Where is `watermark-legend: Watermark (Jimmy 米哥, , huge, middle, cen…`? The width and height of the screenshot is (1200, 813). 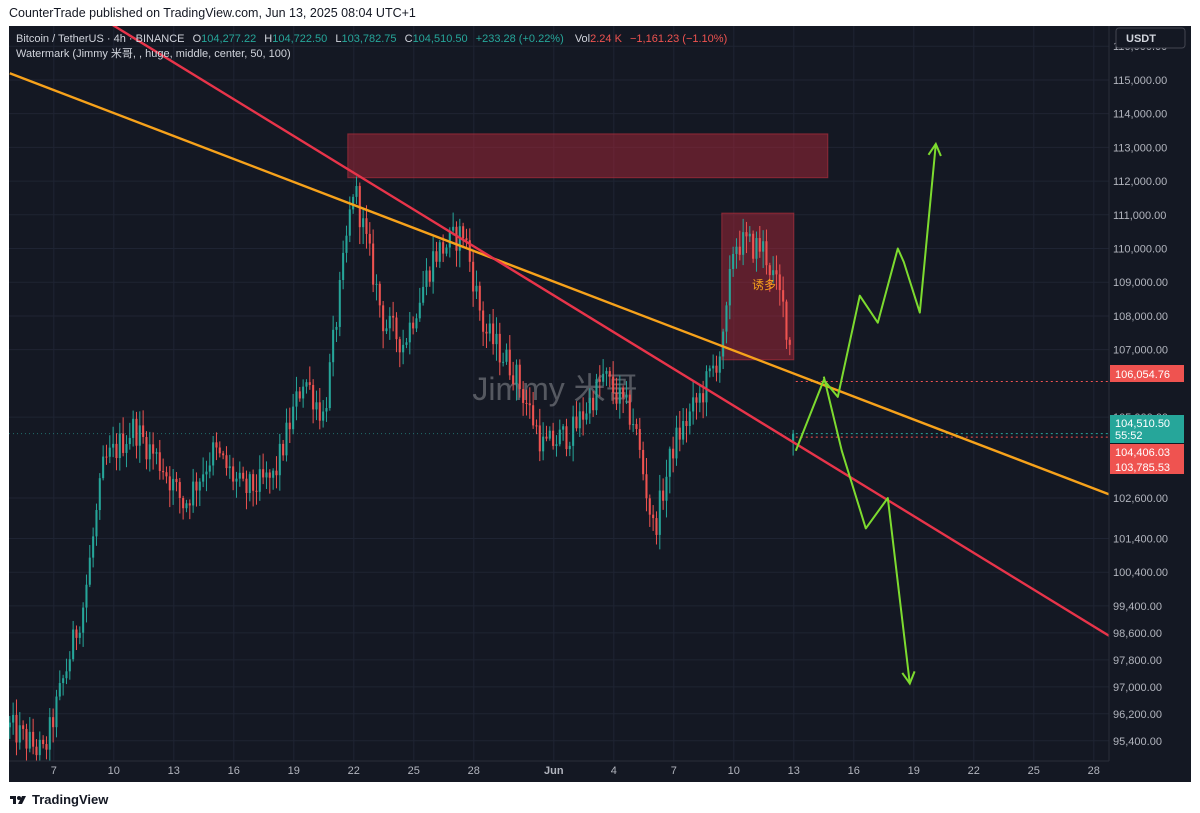 watermark-legend: Watermark (Jimmy 米哥, , huge, middle, cen… is located at coordinates (153, 53).